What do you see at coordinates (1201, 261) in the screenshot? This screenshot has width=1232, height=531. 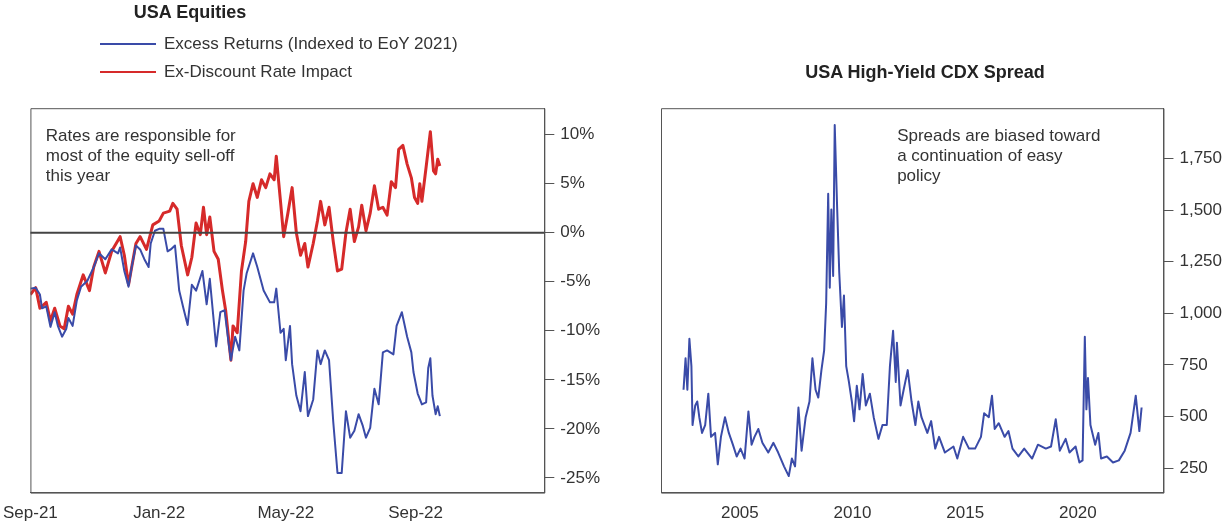 I see `y-tick-label: 1,250` at bounding box center [1201, 261].